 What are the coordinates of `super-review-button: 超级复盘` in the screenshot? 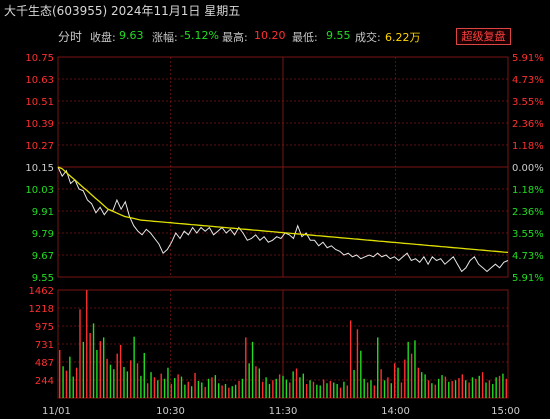 It's located at (483, 36).